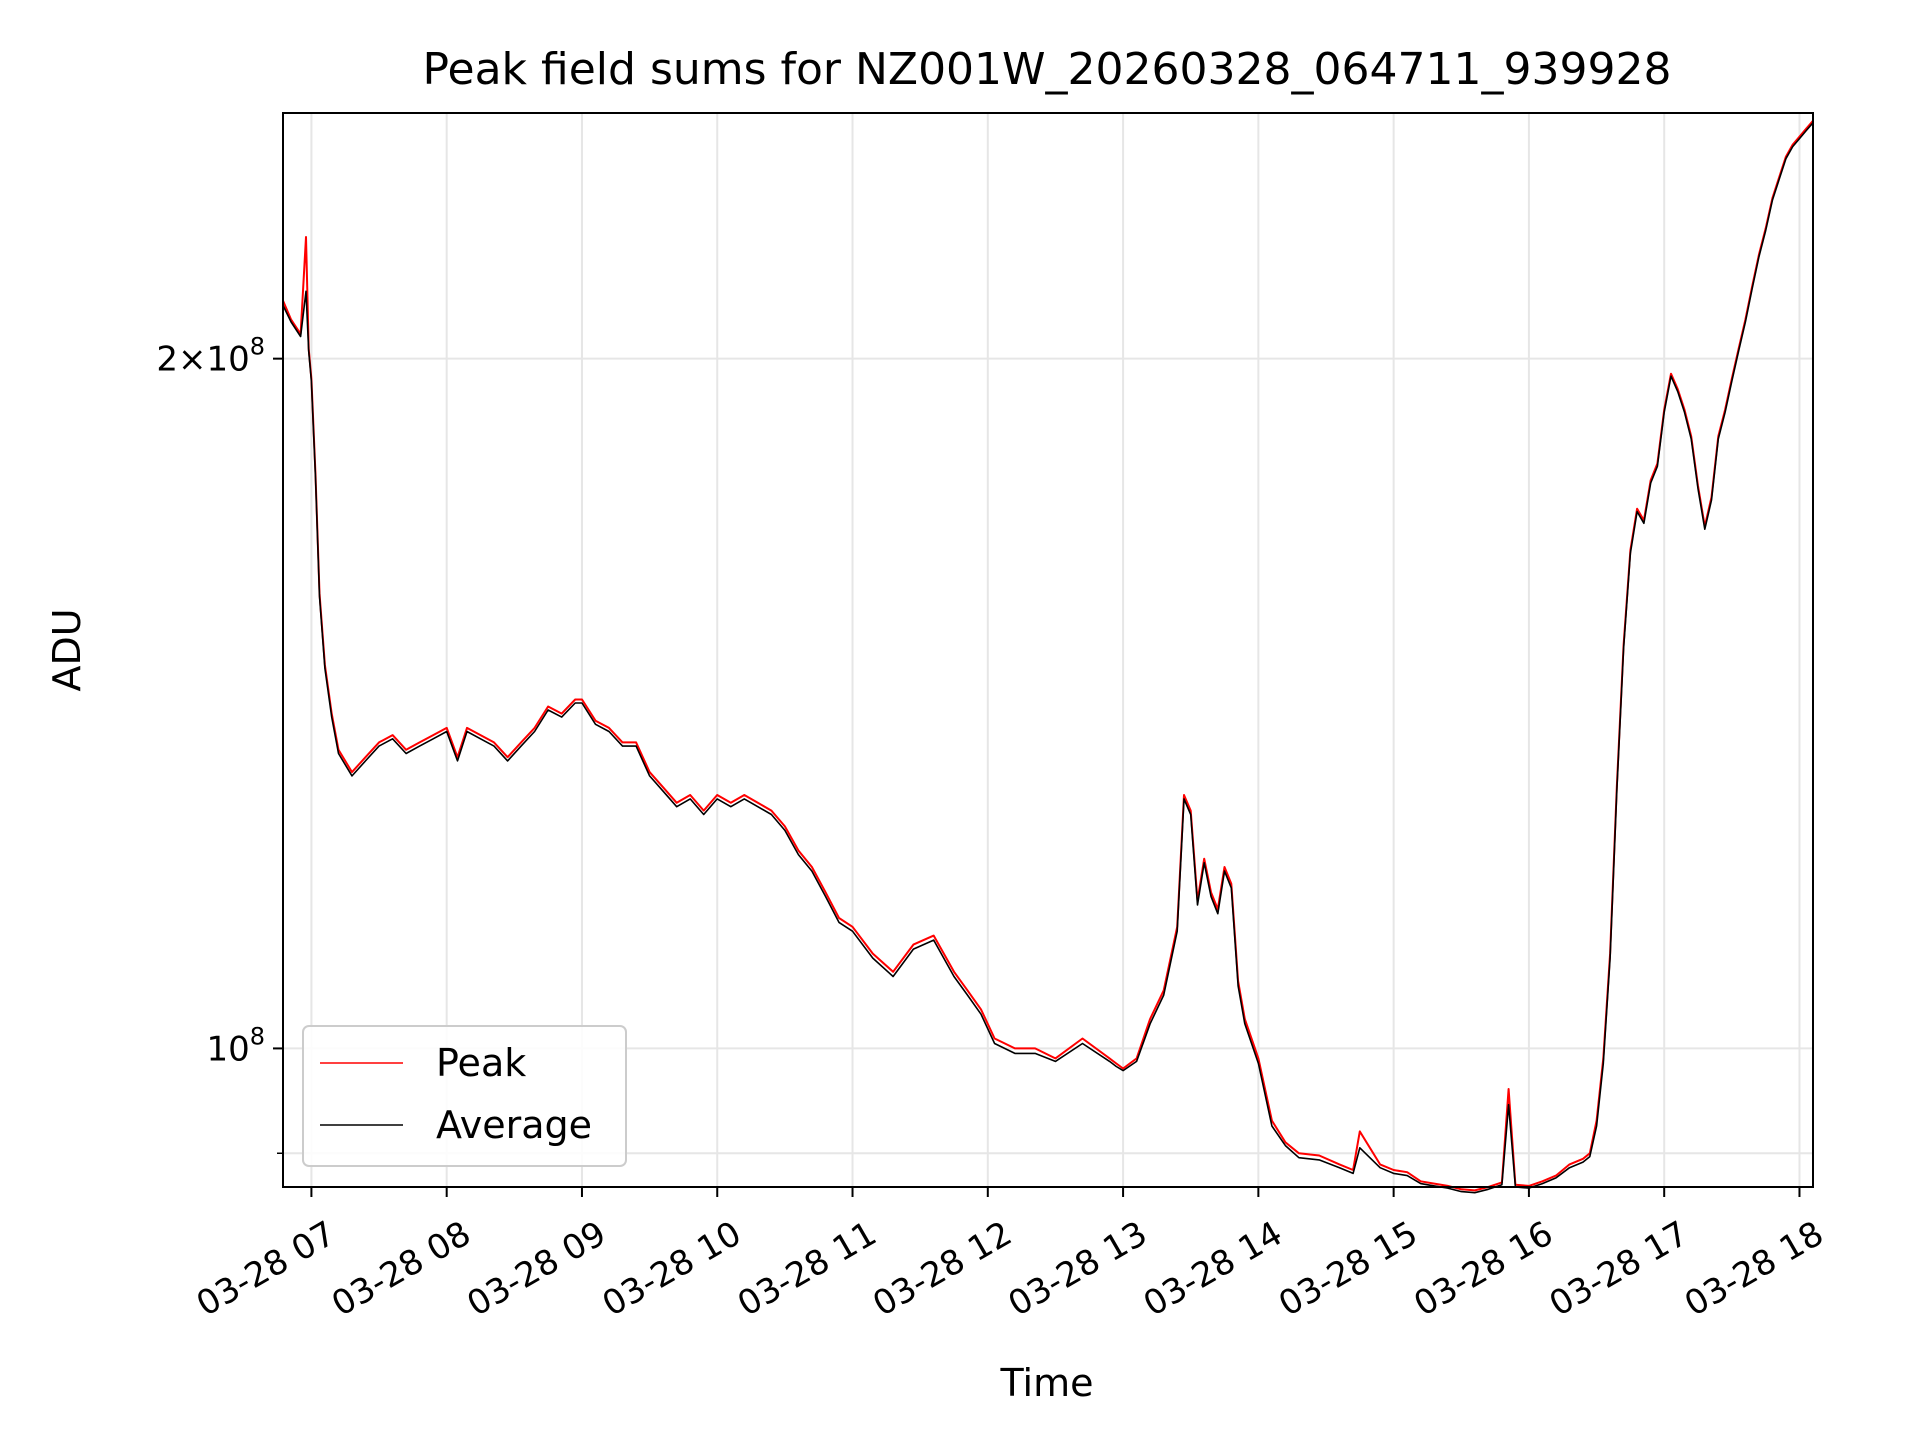  I want to click on legend-box, so click(464, 1096).